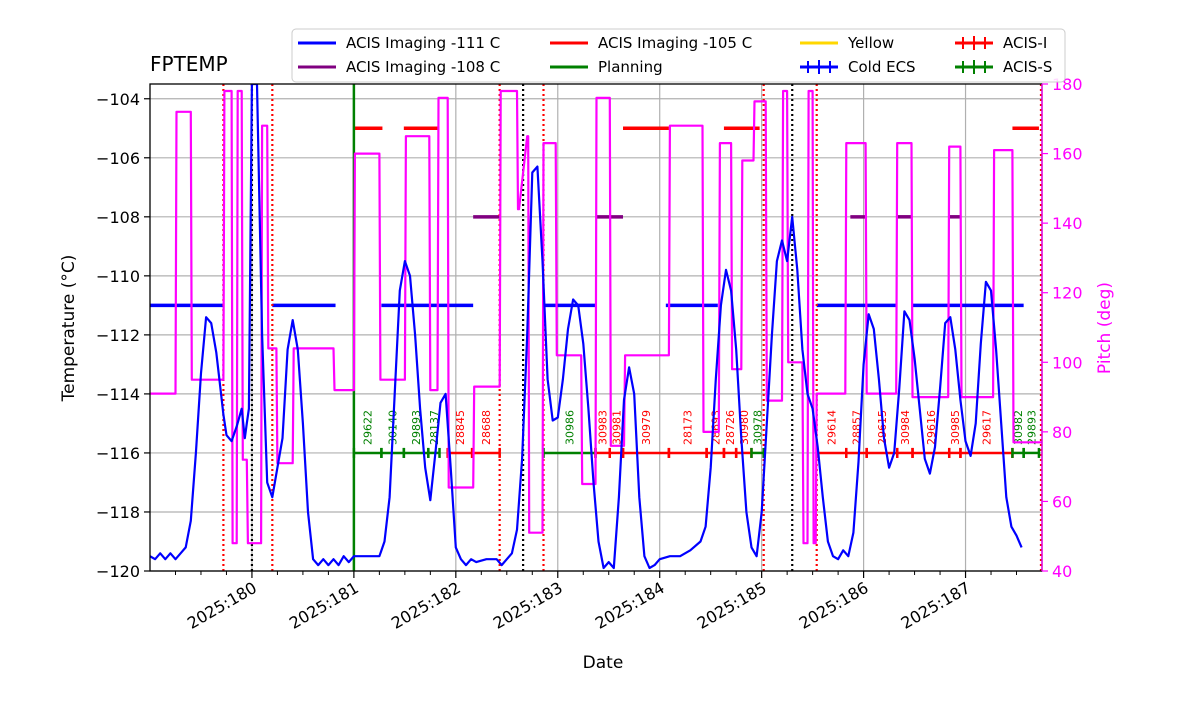  I want to click on legend-label: ACIS Imaging -111 C, so click(423, 43).